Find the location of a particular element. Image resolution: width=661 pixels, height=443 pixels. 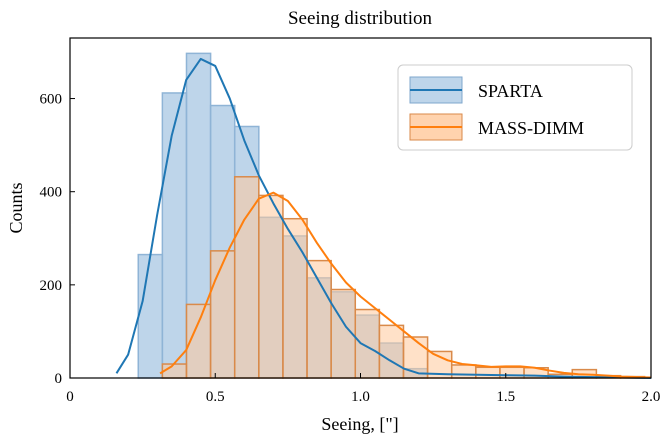

x-tick-label: 2.0 is located at coordinates (651, 397).